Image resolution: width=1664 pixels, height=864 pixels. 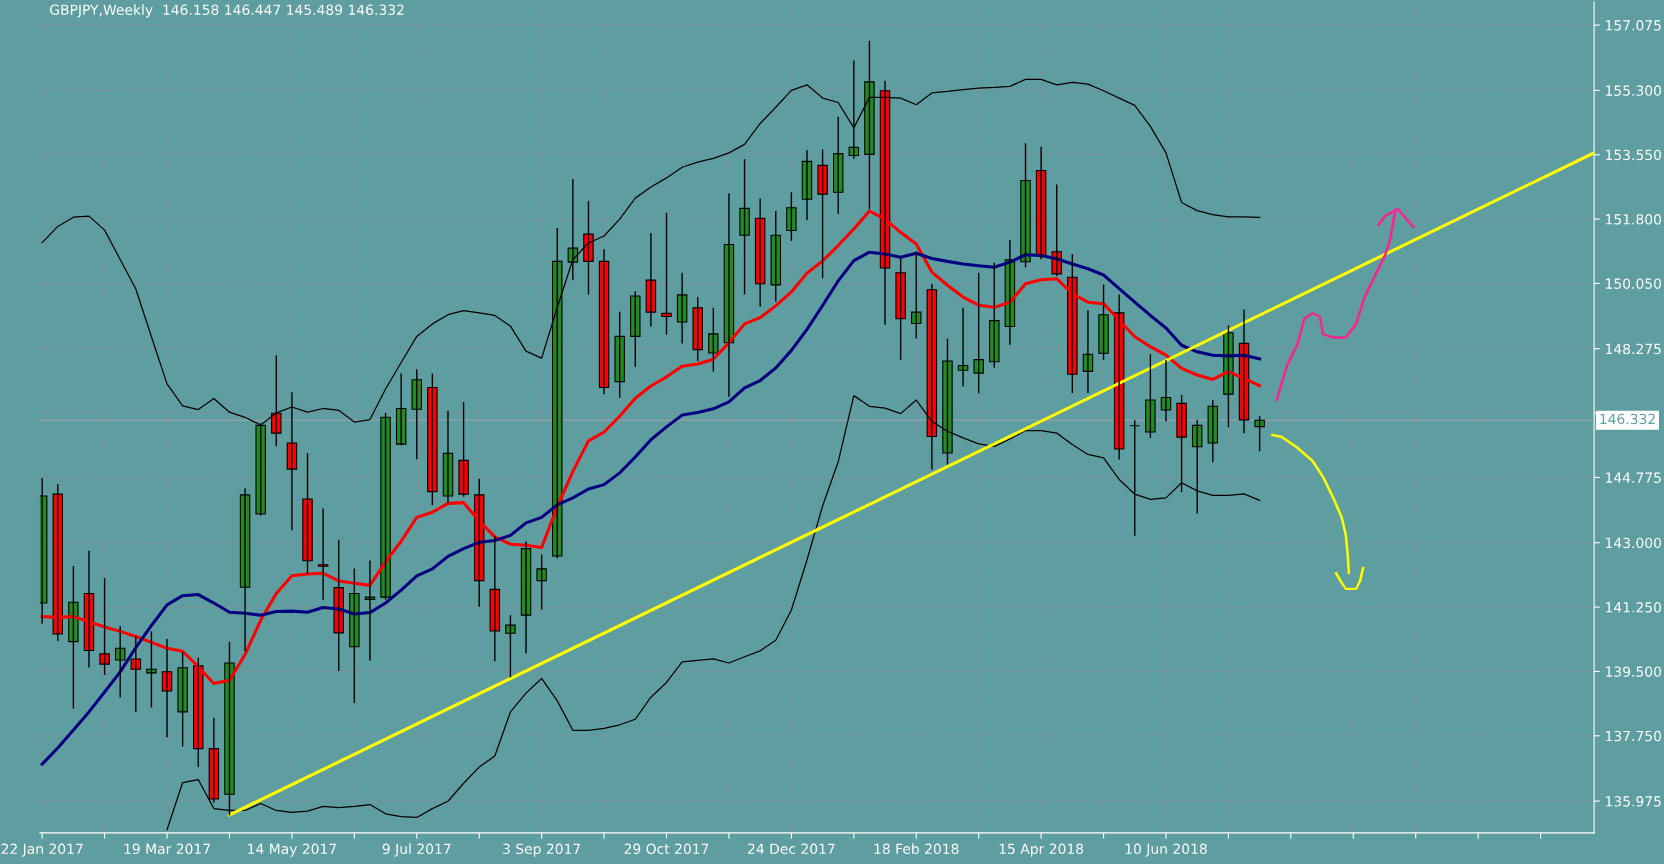 I want to click on y-tick-label: 155.300, so click(x=1634, y=90).